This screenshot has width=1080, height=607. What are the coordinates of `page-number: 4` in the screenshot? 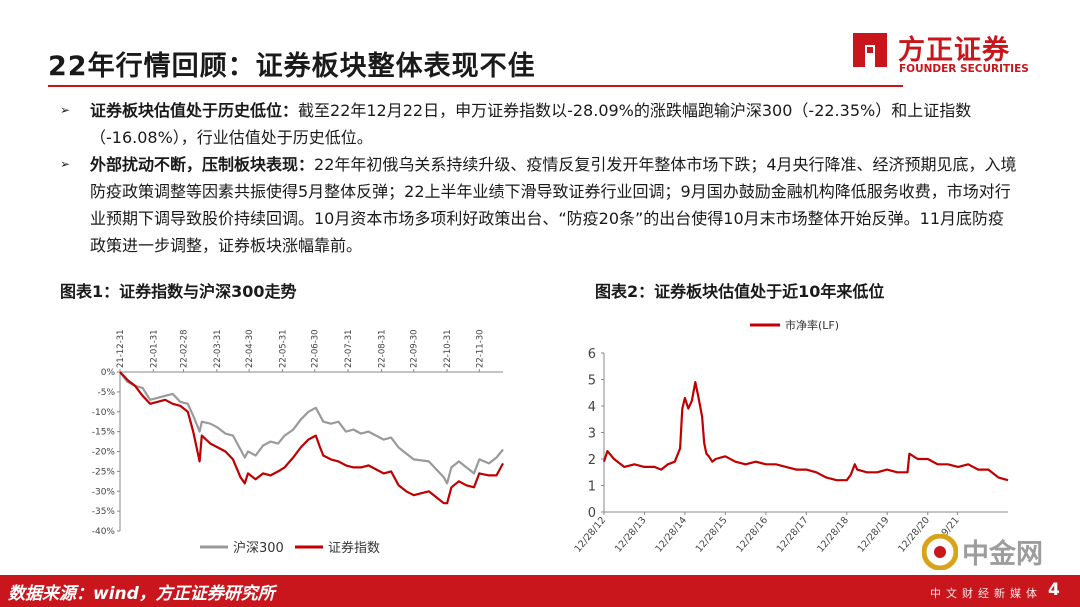 It's located at (1054, 590).